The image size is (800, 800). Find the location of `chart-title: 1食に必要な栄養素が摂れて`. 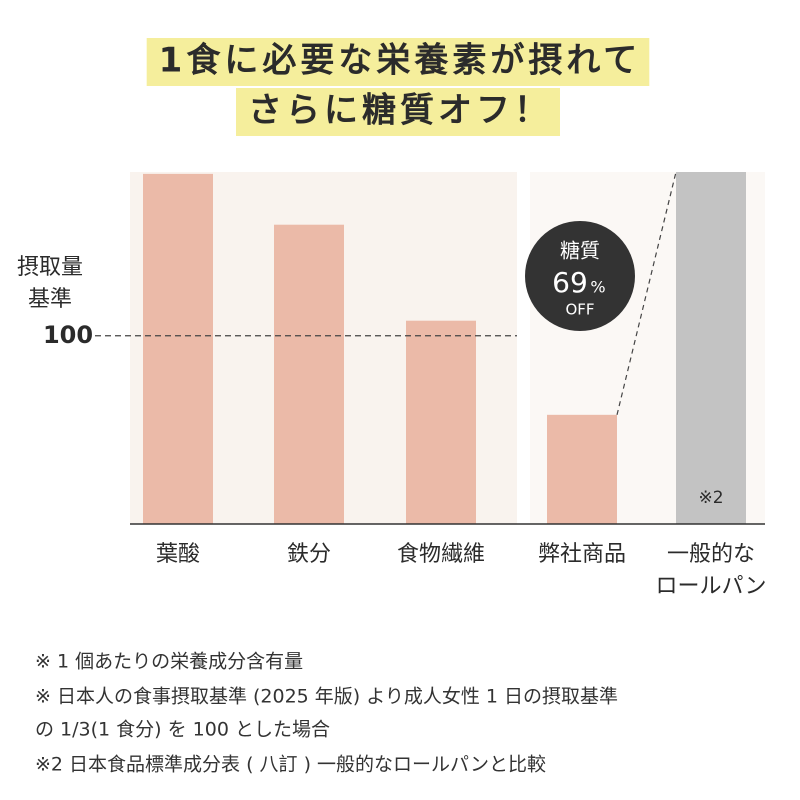

chart-title: 1食に必要な栄養素が摂れて is located at coordinates (400, 61).